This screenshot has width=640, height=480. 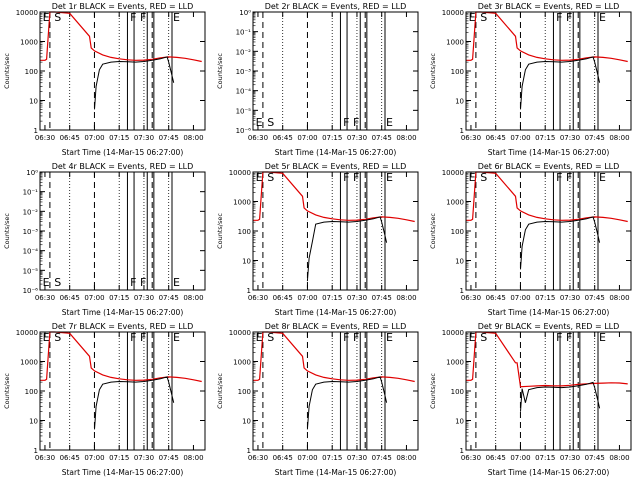 What do you see at coordinates (336, 326) in the screenshot?
I see `panel-title: Det 8r BLACK = Events, RED = LLD` at bounding box center [336, 326].